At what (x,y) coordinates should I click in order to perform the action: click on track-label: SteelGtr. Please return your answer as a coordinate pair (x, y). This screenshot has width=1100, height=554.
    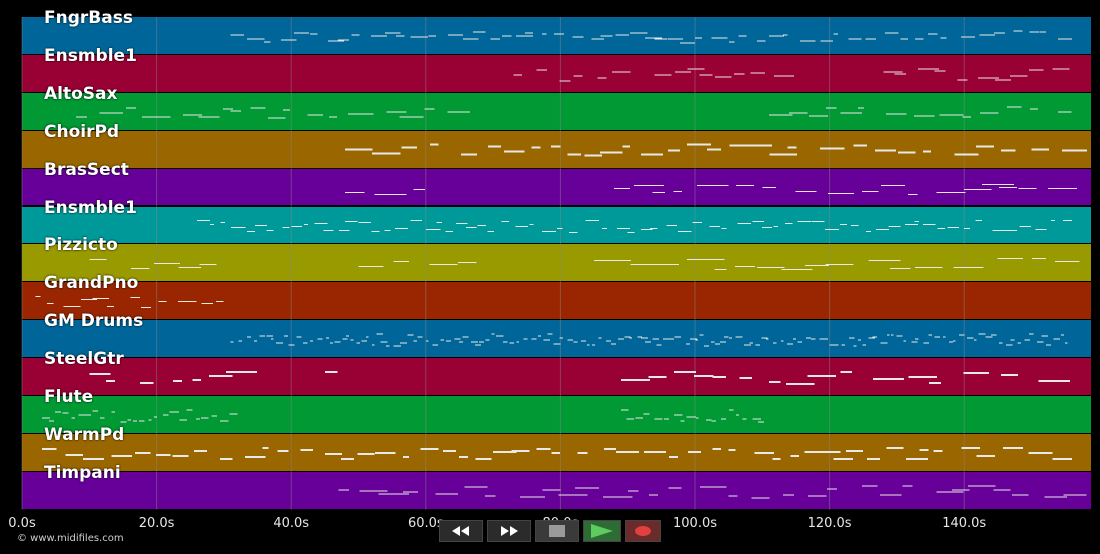
    Looking at the image, I should click on (84, 359).